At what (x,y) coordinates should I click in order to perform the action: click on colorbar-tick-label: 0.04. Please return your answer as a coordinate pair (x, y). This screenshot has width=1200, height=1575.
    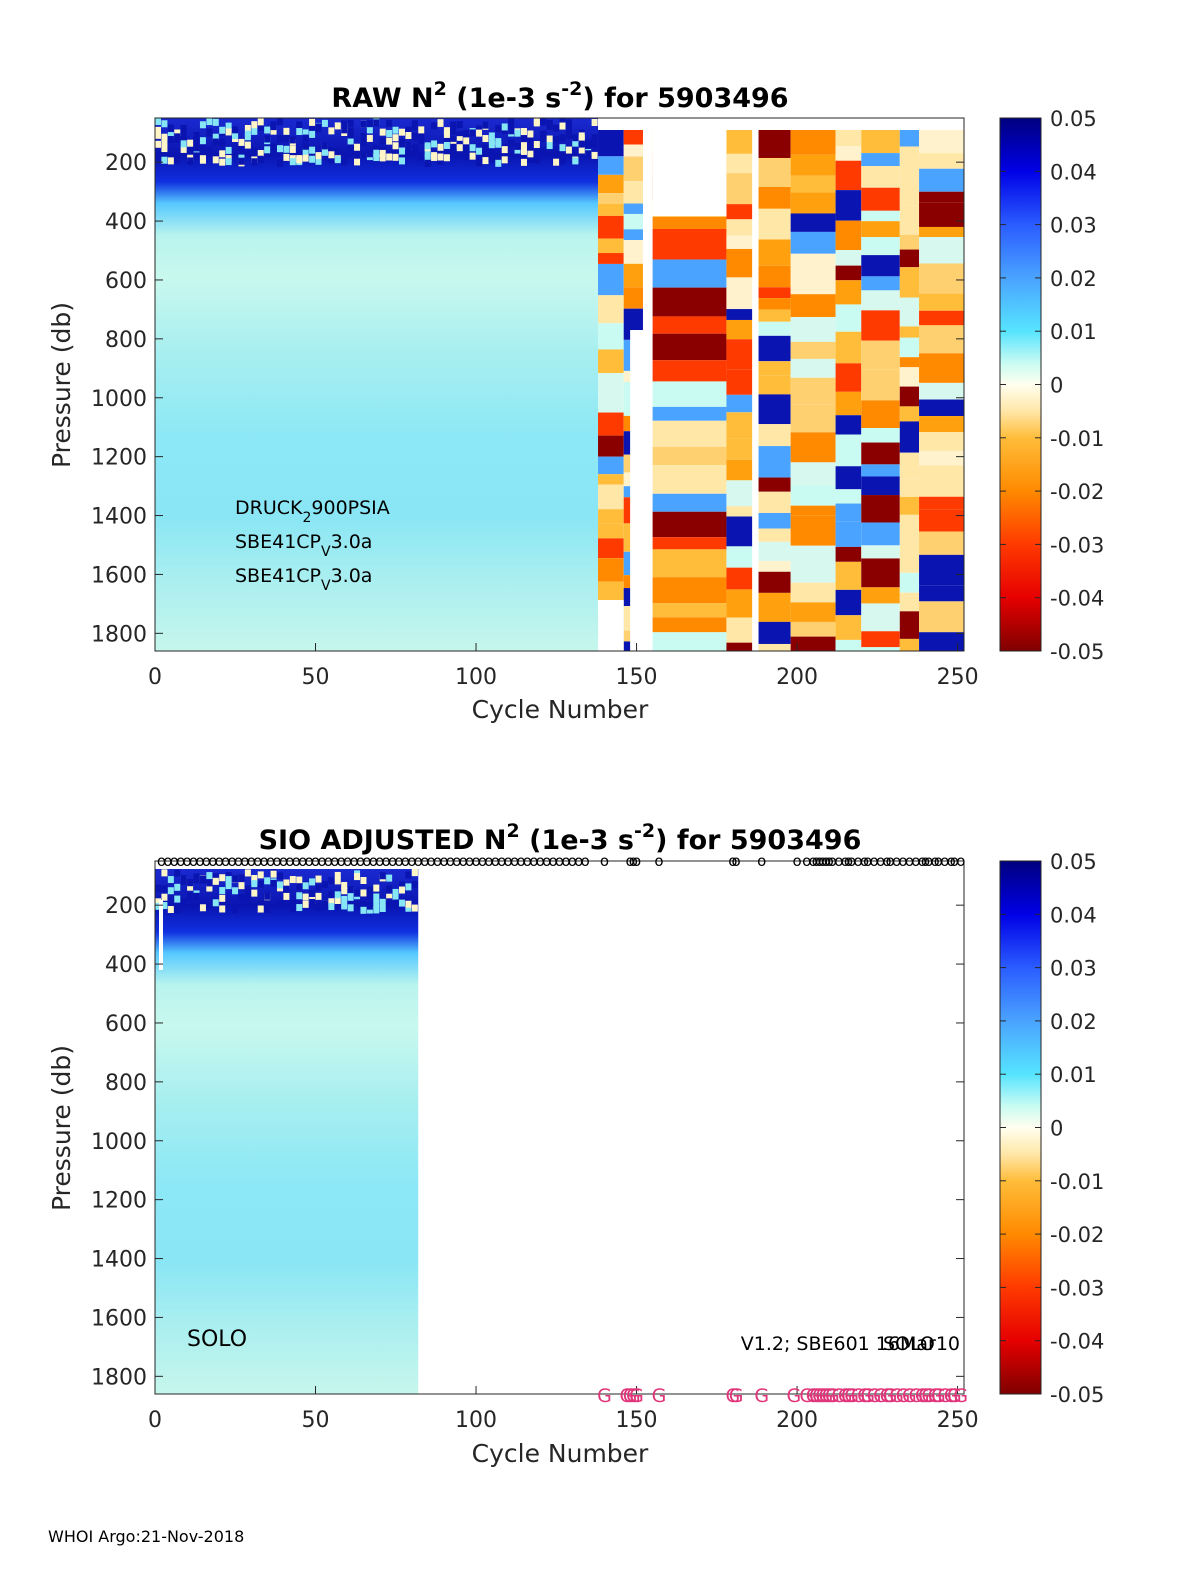
    Looking at the image, I should click on (1073, 915).